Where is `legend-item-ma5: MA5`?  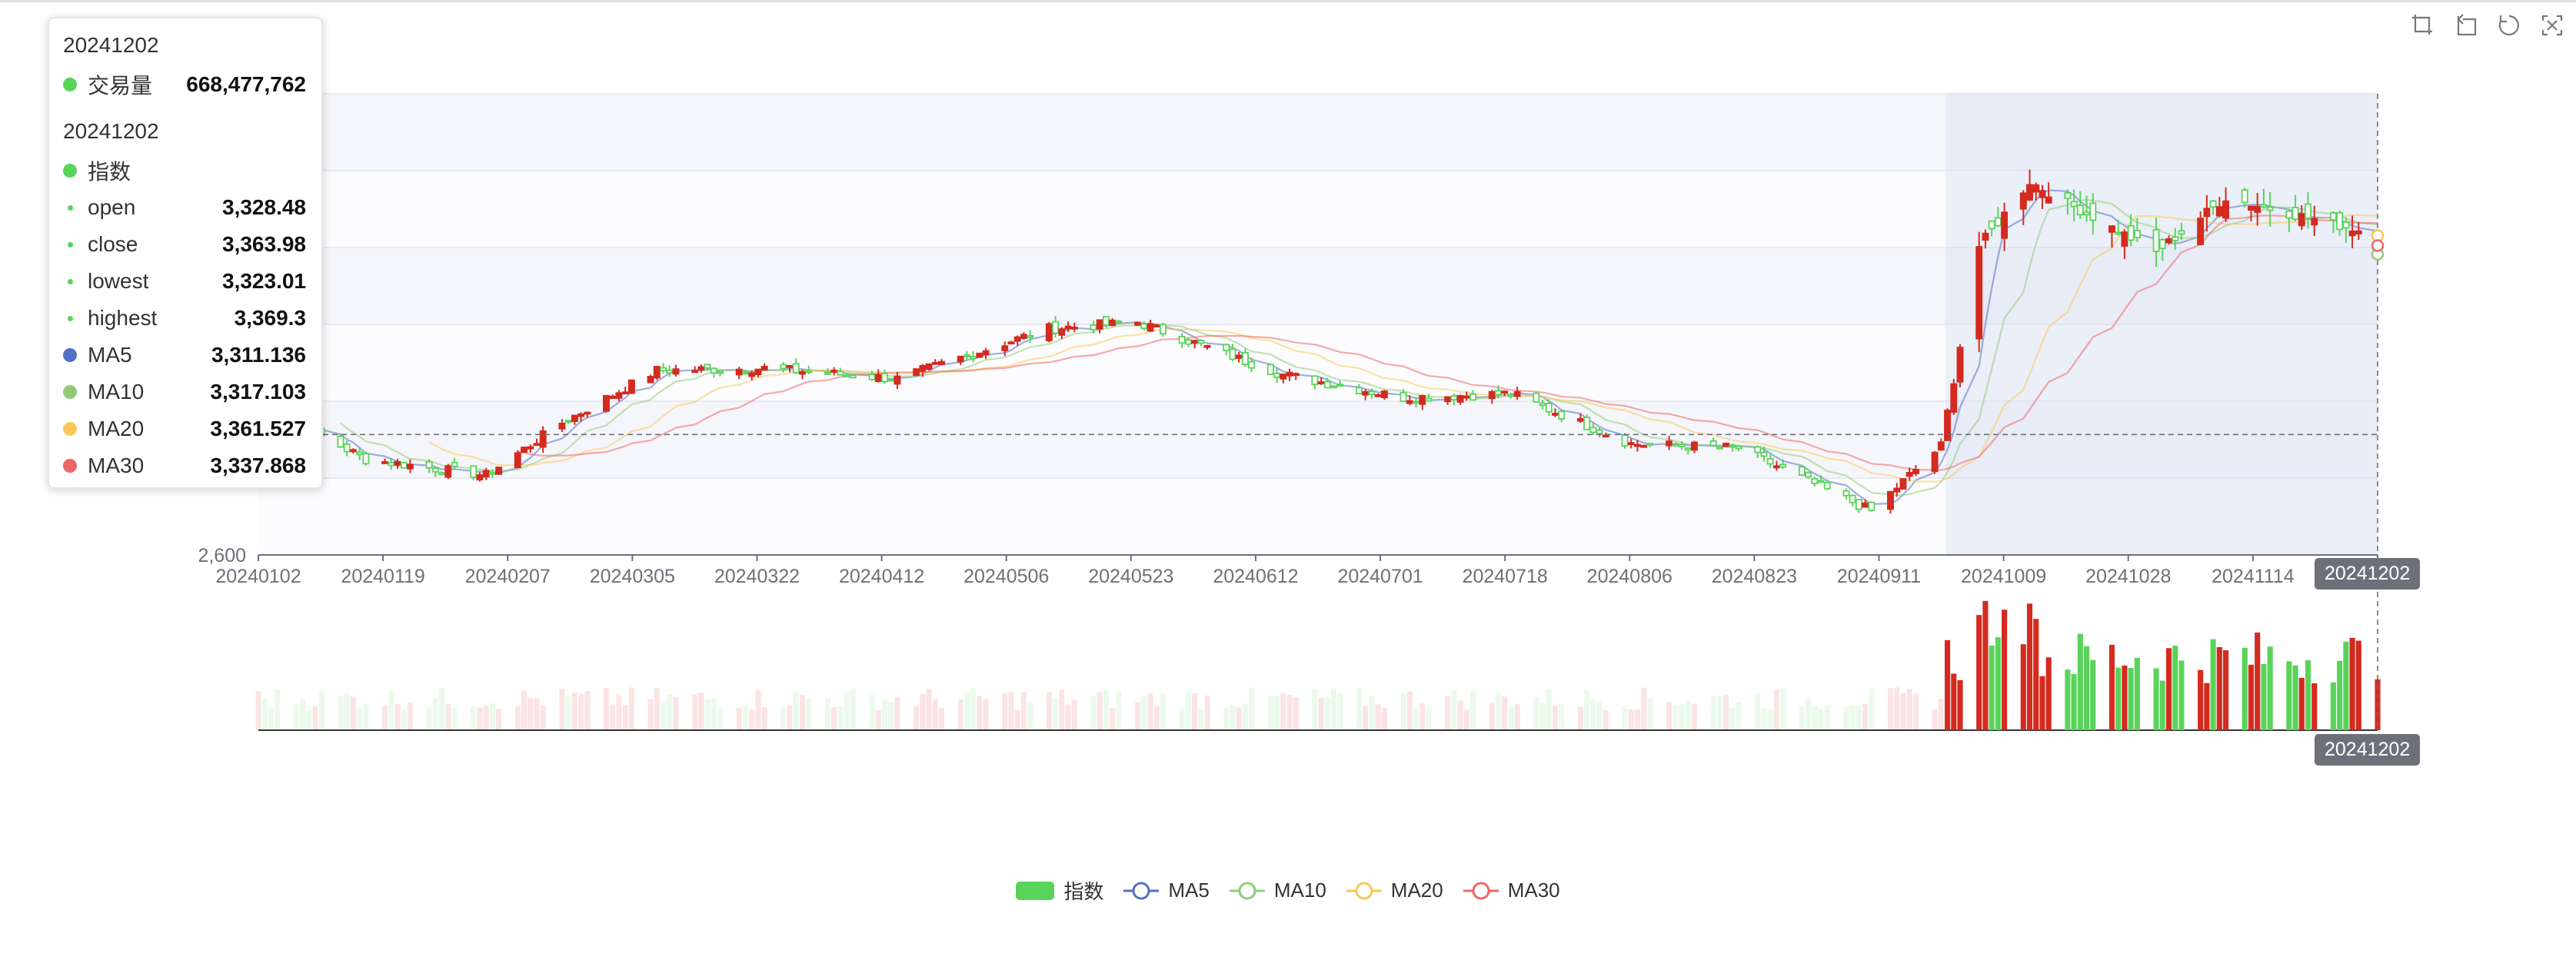 legend-item-ma5: MA5 is located at coordinates (1166, 891).